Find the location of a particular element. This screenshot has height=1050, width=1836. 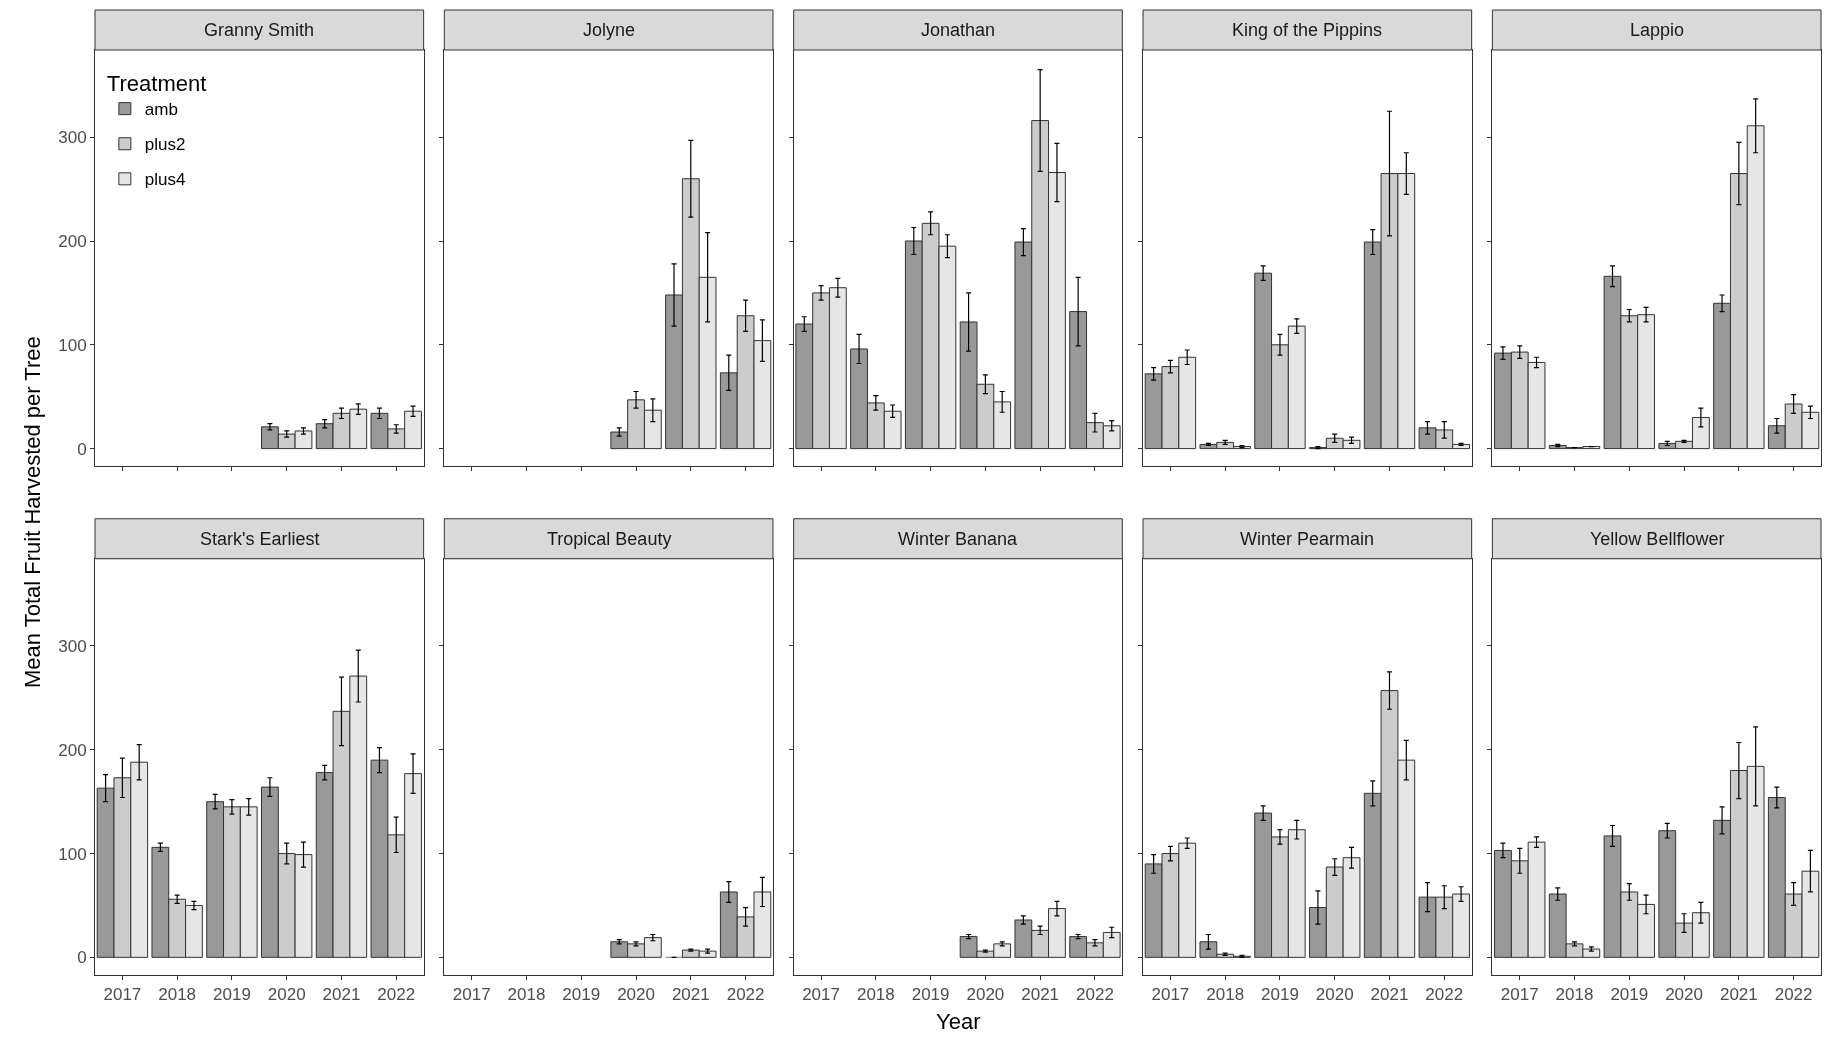

chart-title: Tropical Beauty is located at coordinates (609, 539).